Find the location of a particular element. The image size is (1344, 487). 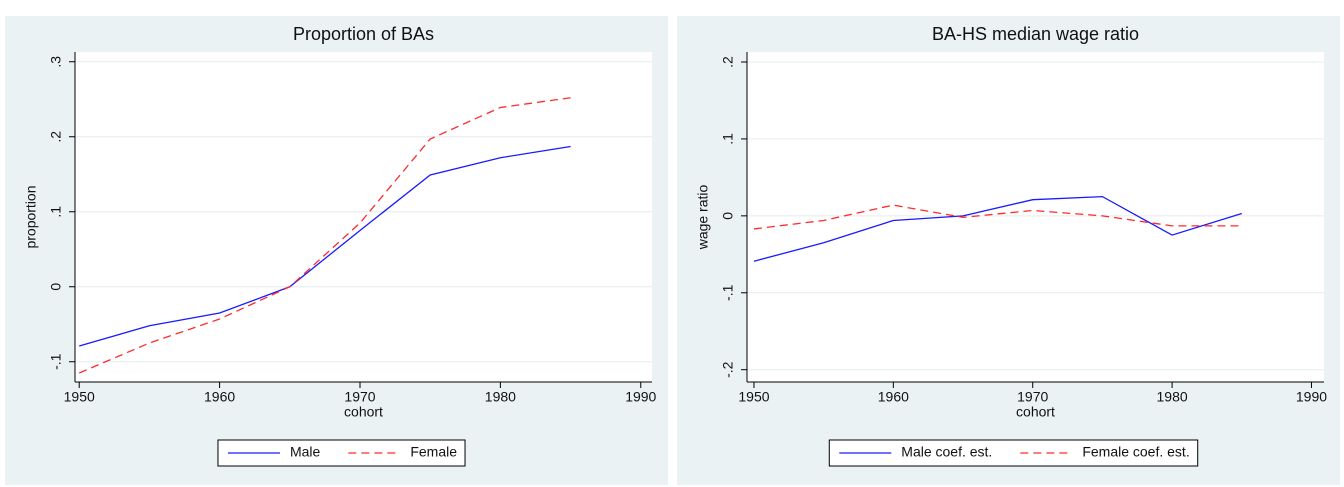

legend-box is located at coordinates (341, 453).